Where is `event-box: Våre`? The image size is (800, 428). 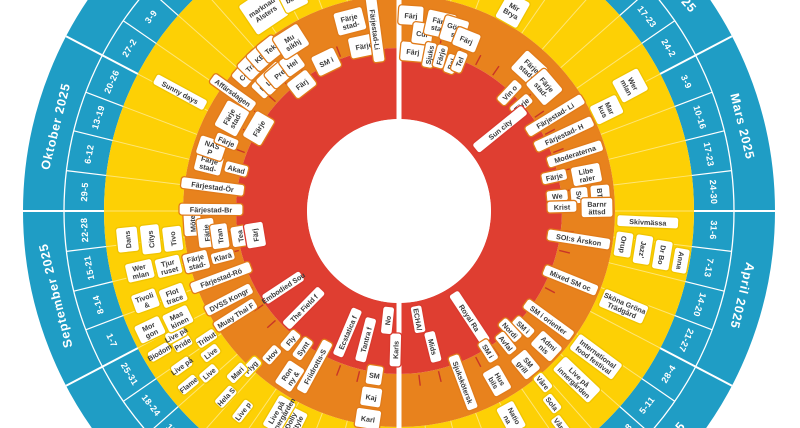
event-box: Våre is located at coordinates (543, 382).